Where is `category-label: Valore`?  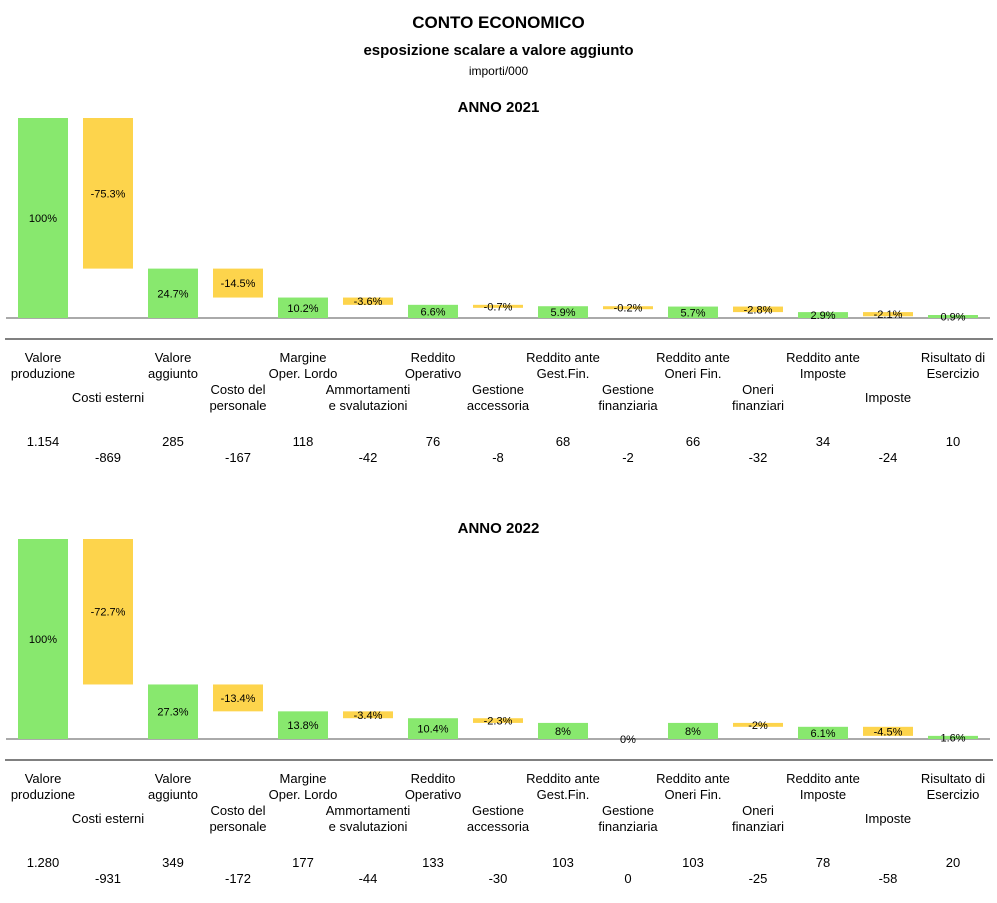
category-label: Valore is located at coordinates (43, 778).